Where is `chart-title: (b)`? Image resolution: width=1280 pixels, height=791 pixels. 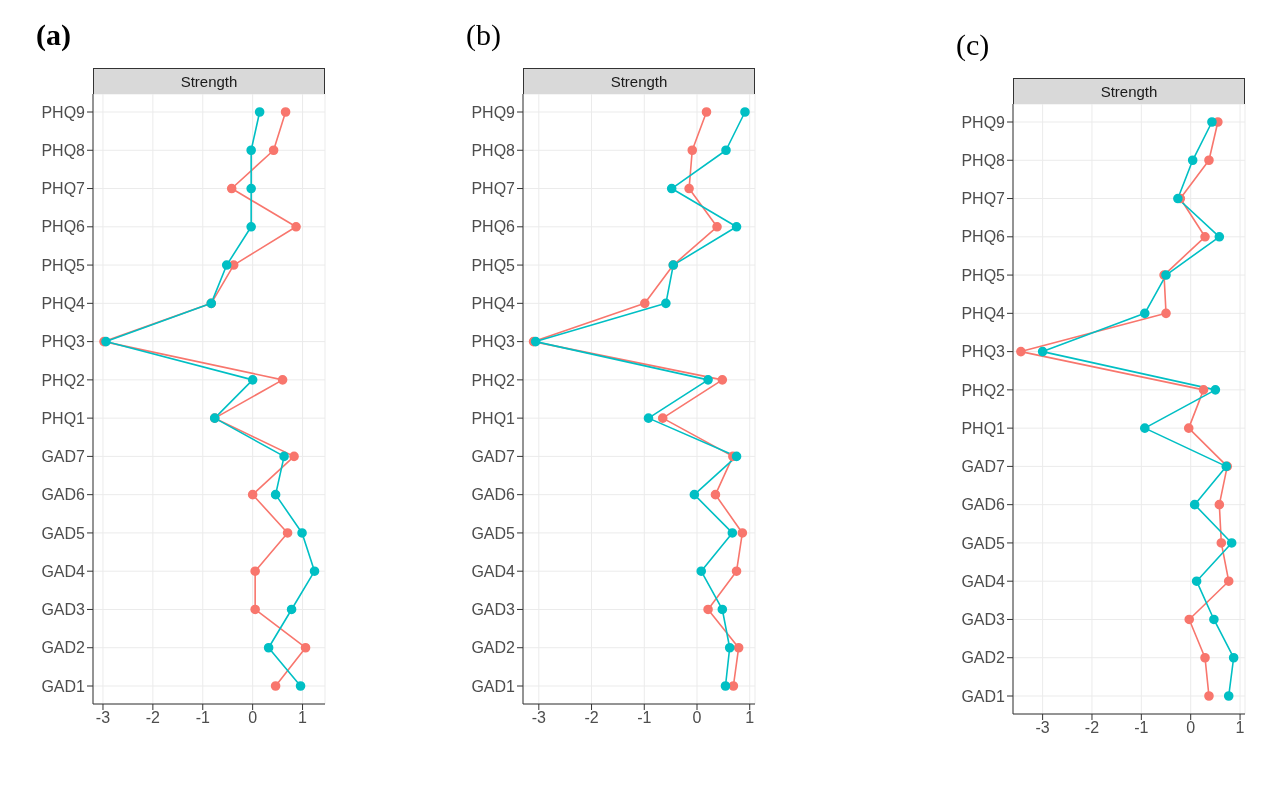
chart-title: (b) is located at coordinates (483, 35).